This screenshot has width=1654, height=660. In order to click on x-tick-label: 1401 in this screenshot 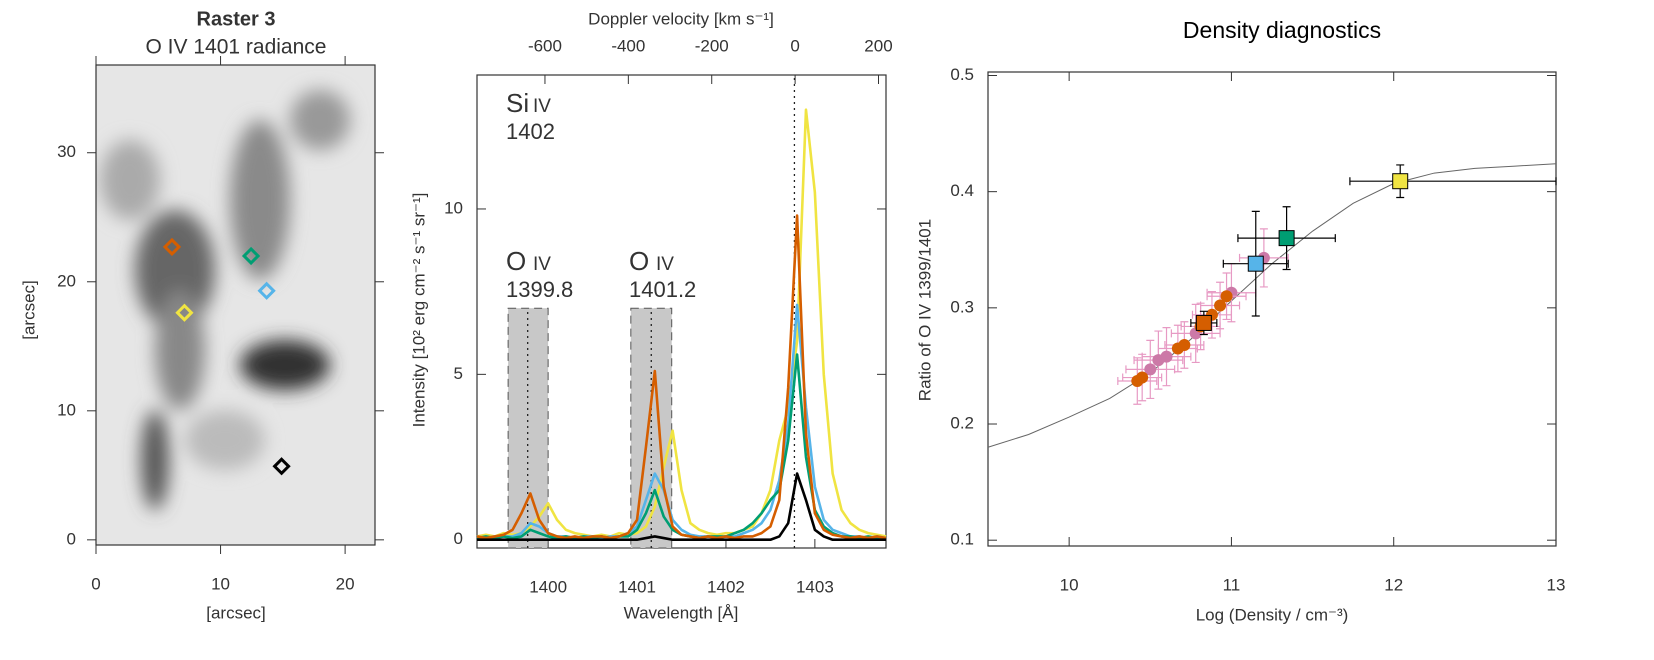, I will do `click(637, 586)`.